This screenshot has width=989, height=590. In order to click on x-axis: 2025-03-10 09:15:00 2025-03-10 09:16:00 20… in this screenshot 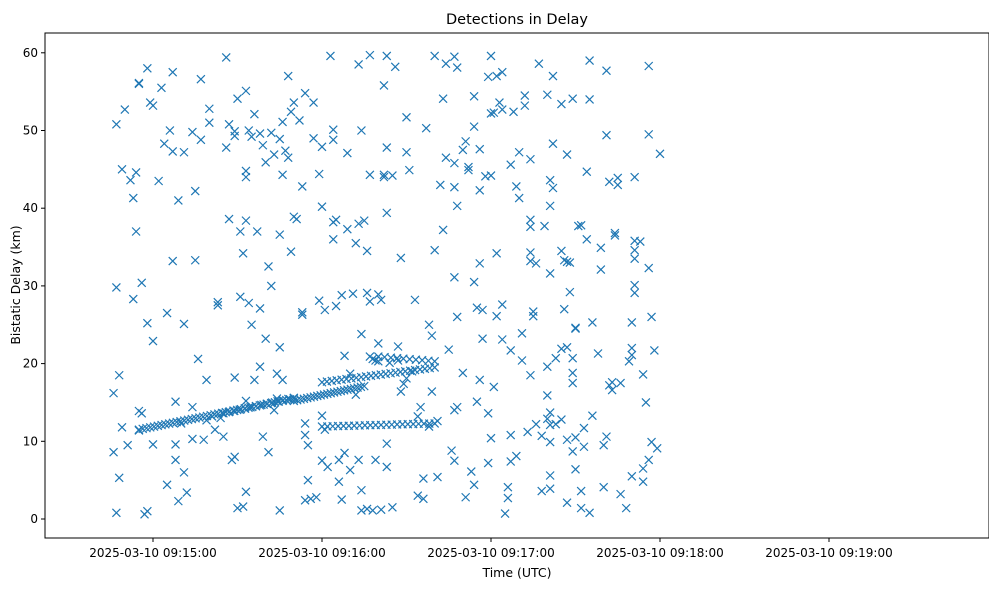, I will do `click(491, 549)`.